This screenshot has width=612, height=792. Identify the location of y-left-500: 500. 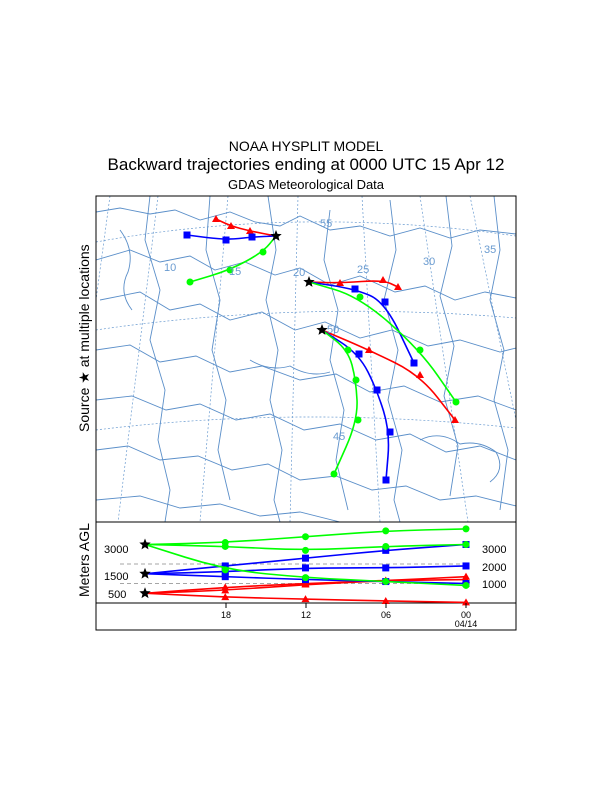
(117, 595).